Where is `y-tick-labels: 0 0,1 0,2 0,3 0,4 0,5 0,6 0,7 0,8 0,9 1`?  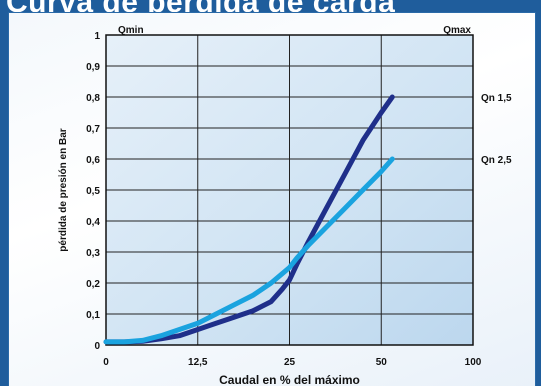
y-tick-labels: 0 0,1 0,2 0,3 0,4 0,5 0,6 0,7 0,8 0,9 1 is located at coordinates (93, 191).